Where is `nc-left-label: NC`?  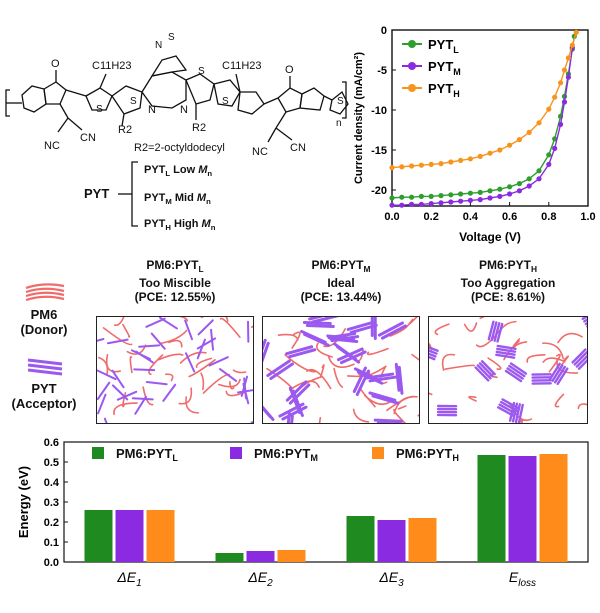
nc-left-label: NC is located at coordinates (52, 146).